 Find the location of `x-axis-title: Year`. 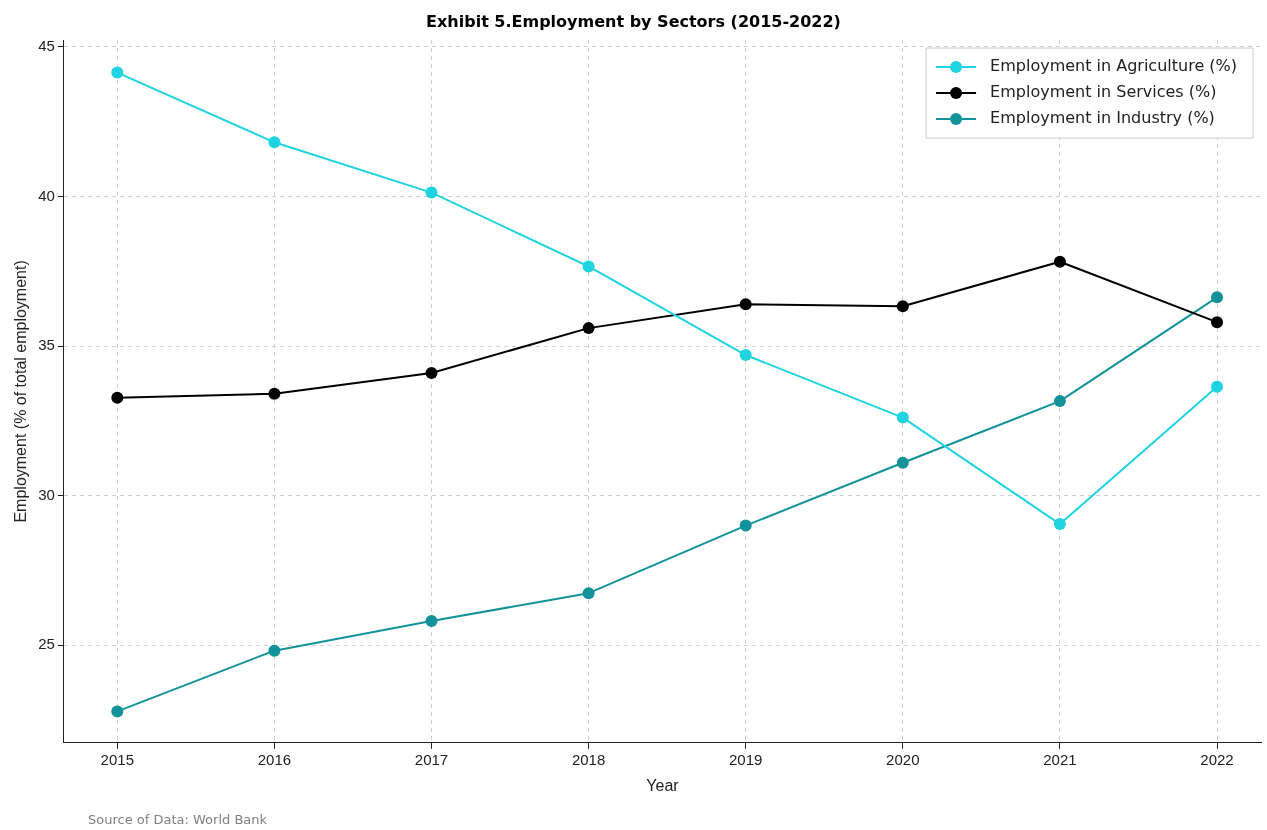

x-axis-title: Year is located at coordinates (663, 785).